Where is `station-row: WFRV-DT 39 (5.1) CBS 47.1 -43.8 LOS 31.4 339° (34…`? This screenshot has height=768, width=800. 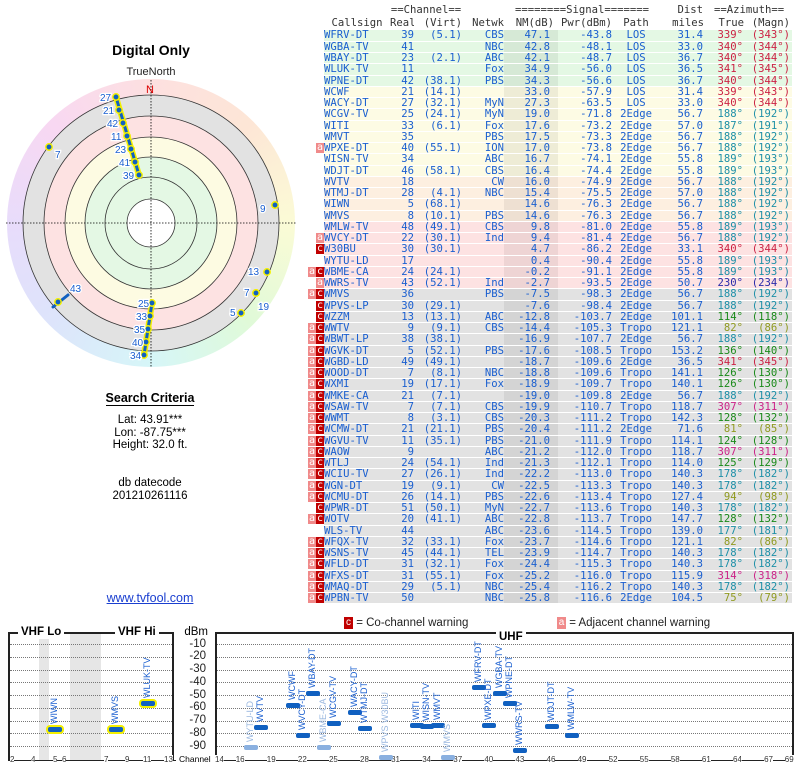
station-row: WFRV-DT 39 (5.1) CBS 47.1 -43.8 LOS 31.4 339° (34… is located at coordinates (548, 36).